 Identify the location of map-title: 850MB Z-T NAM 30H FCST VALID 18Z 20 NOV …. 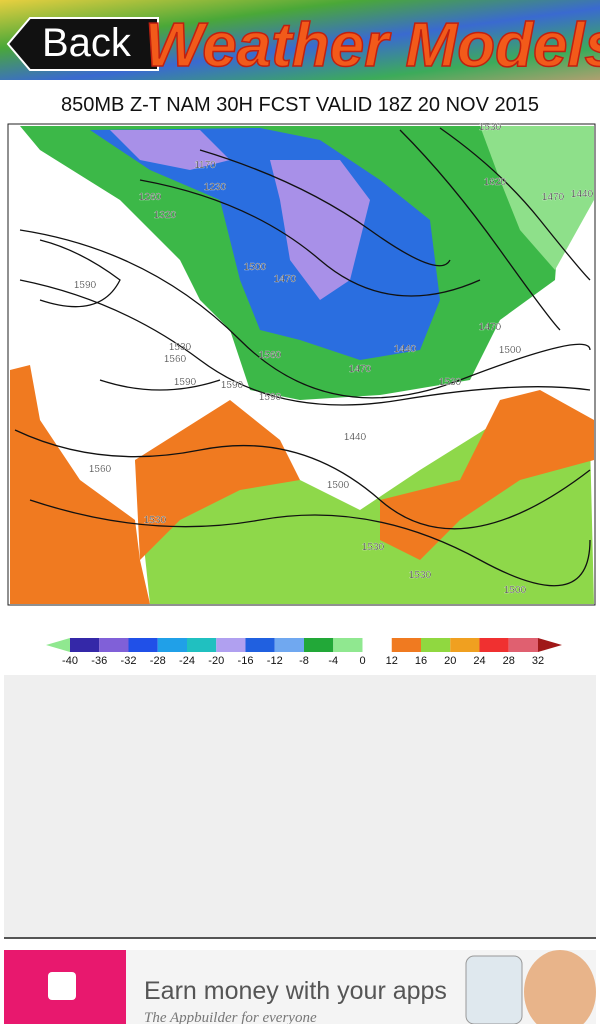
(300, 105).